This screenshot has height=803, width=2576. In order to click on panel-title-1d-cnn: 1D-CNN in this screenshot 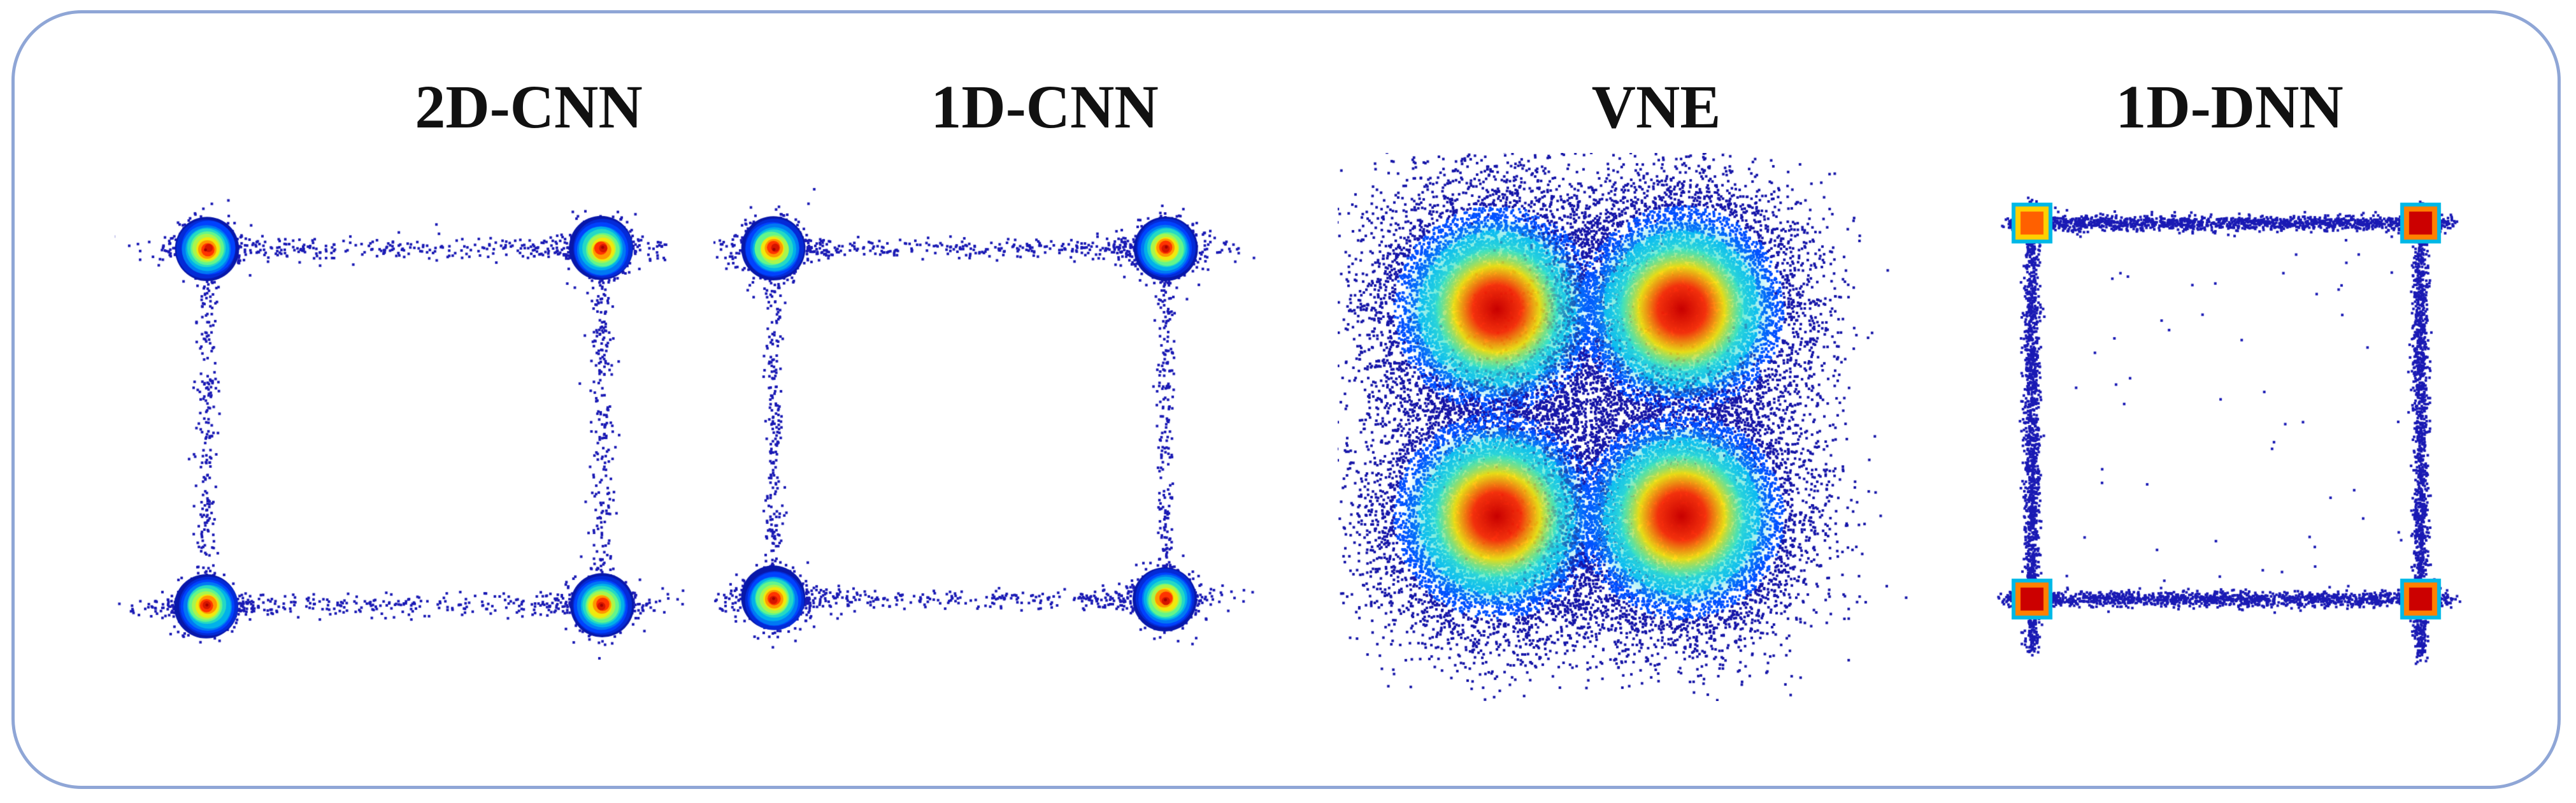, I will do `click(1045, 107)`.